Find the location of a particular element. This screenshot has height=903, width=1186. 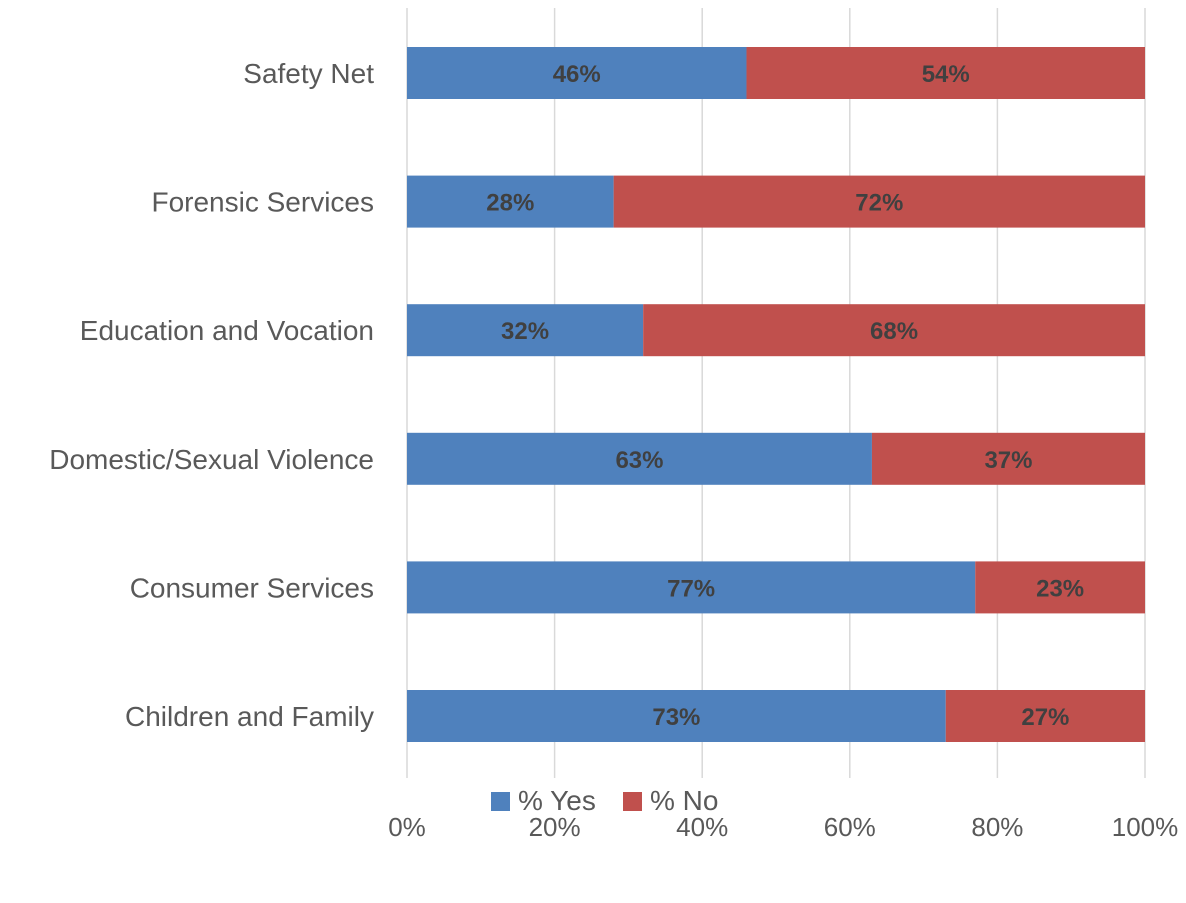

x-axis: 0% 20% 40% 60% 80% 100% is located at coordinates (783, 827).